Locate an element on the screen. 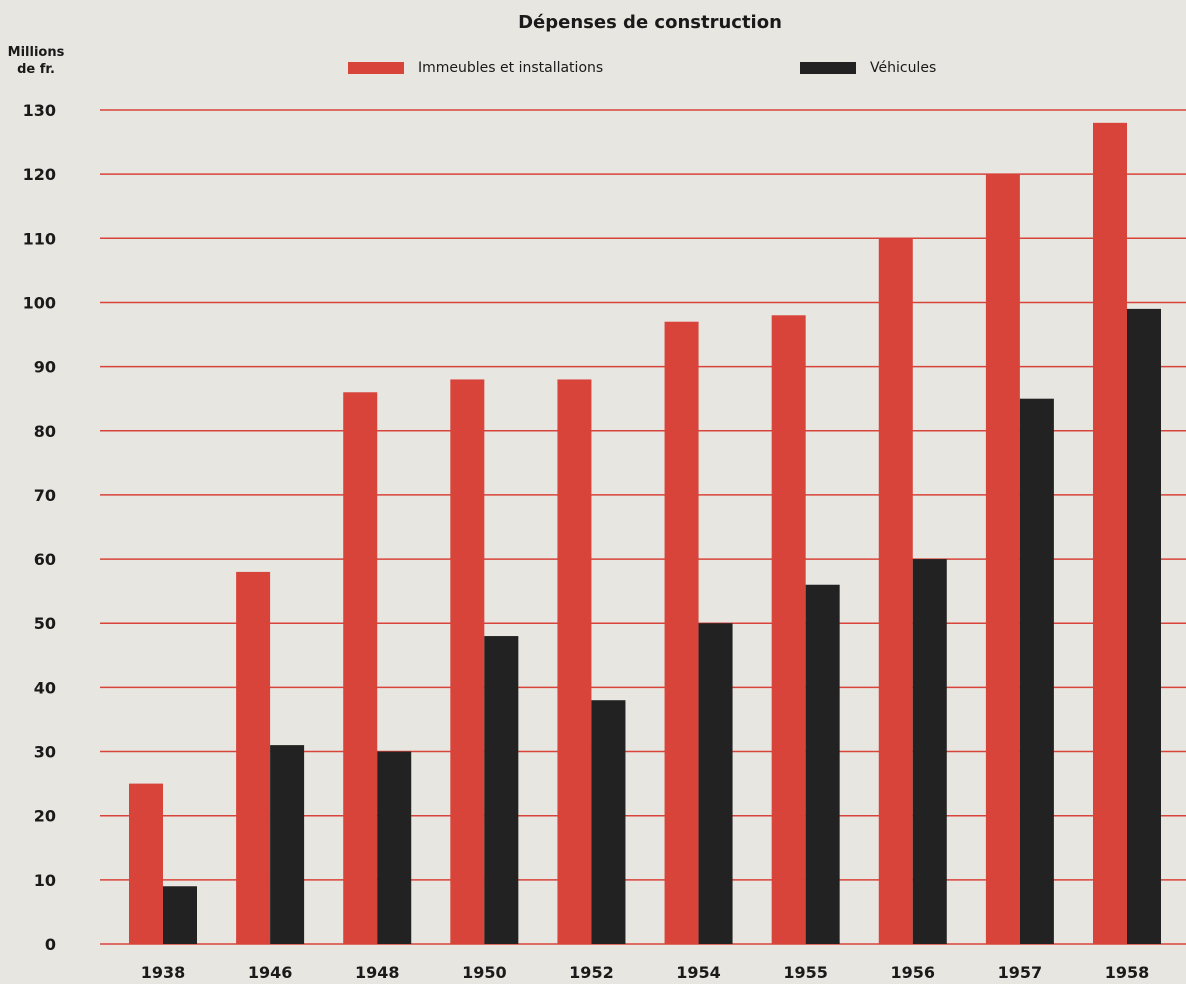  y-tick-label-30: 30 is located at coordinates (45, 752).